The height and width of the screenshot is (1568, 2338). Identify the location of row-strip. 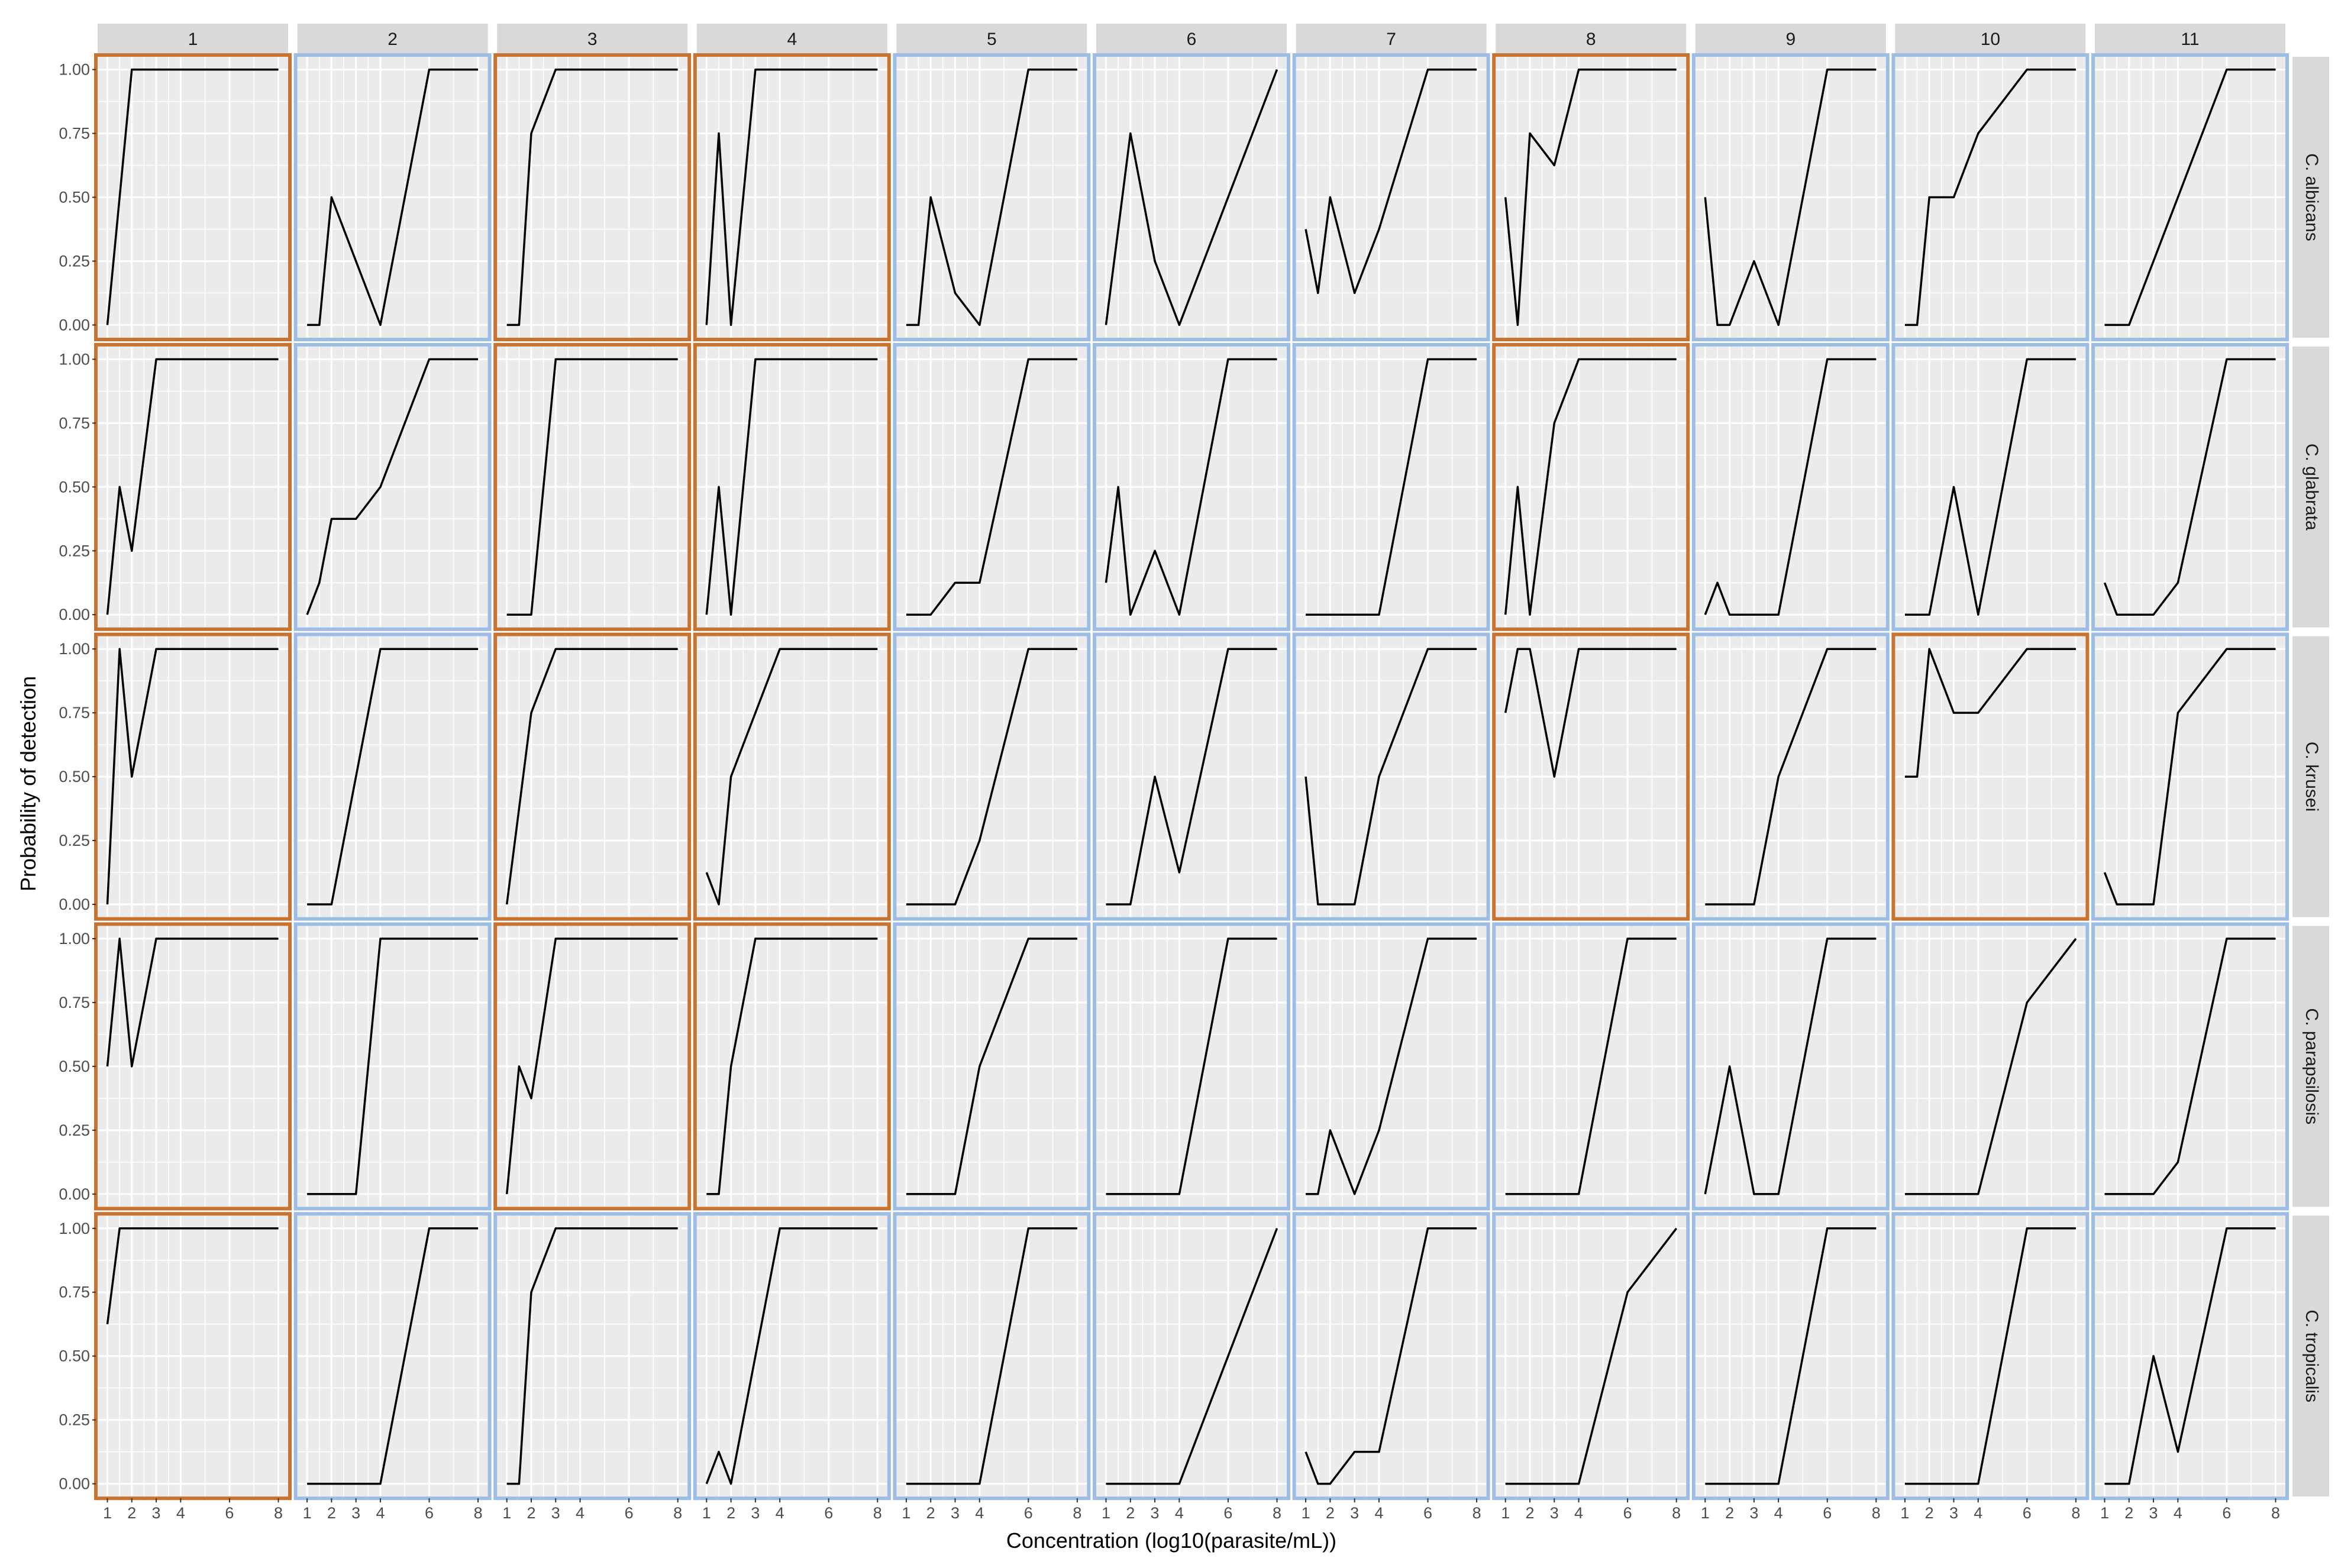
(2310, 1066).